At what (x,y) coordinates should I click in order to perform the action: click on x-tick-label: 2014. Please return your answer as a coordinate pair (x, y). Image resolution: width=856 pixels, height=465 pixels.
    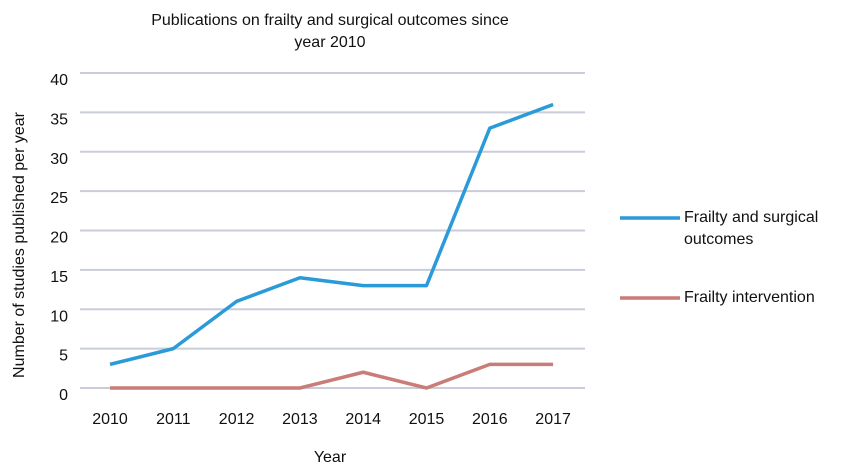
    Looking at the image, I should click on (363, 419).